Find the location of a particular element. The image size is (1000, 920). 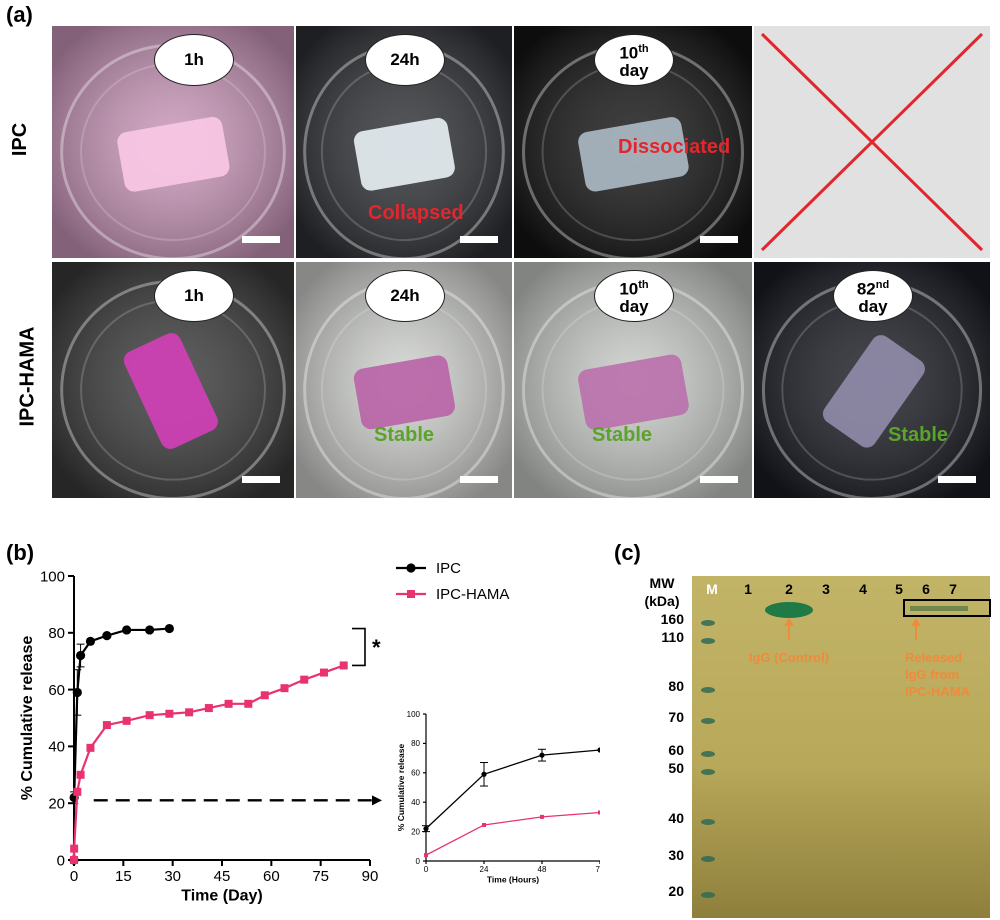

time-point-bubble: 10th day is located at coordinates (634, 60).